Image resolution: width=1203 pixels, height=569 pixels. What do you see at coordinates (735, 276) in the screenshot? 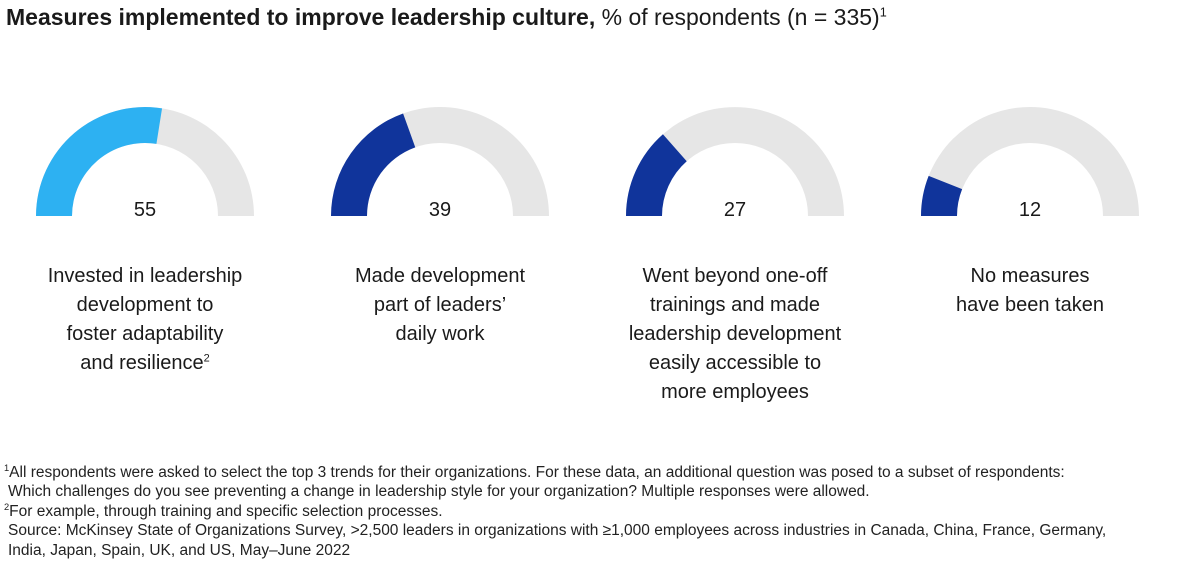
I see `gauge-category-label-line: Went beyond one-off` at bounding box center [735, 276].